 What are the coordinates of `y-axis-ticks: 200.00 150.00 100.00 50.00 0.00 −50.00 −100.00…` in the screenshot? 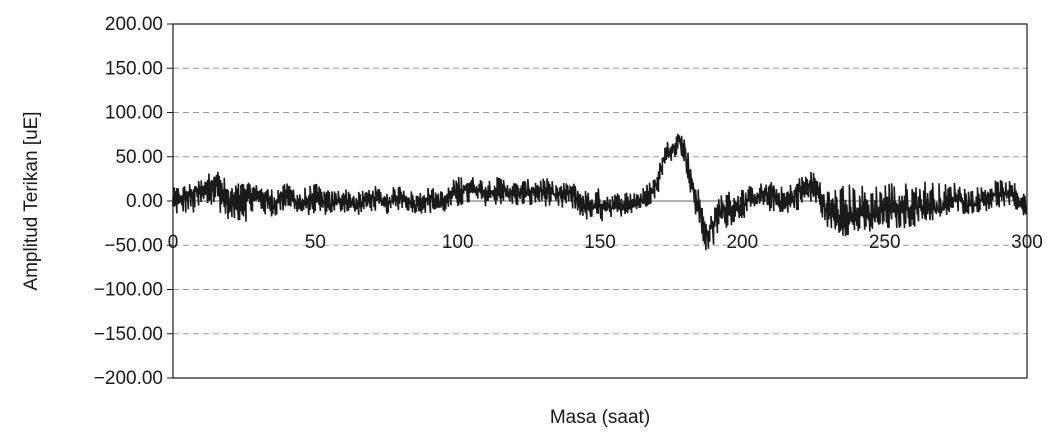 It's located at (133, 201).